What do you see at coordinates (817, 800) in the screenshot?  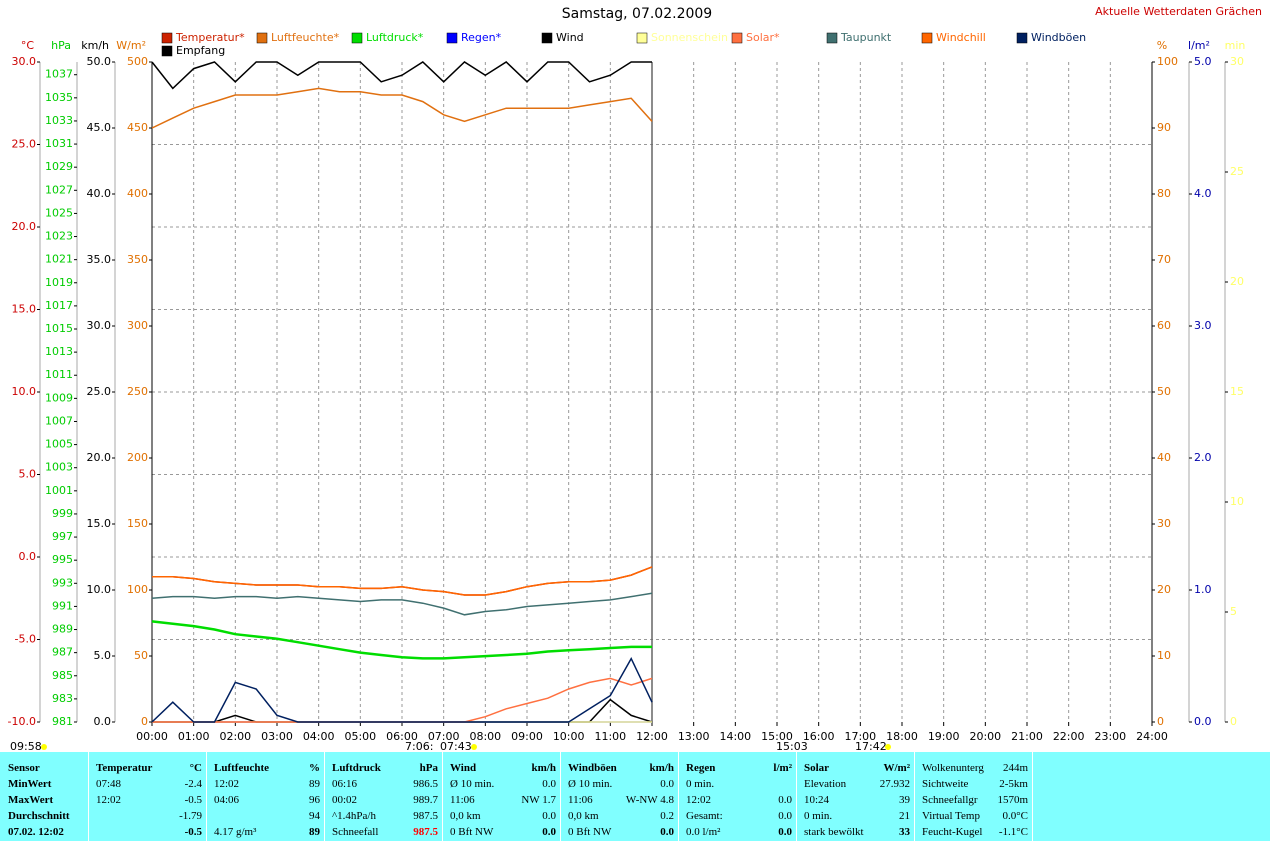 I see `cell-label: 10:24` at bounding box center [817, 800].